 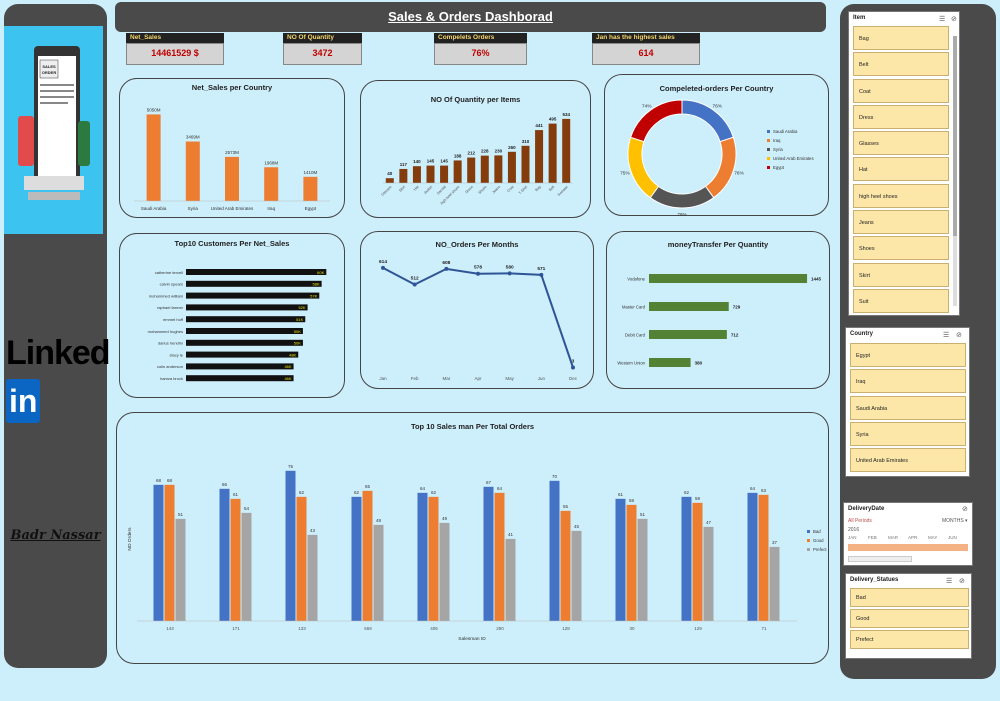 I want to click on slicer-option: Egypt, so click(x=908, y=355).